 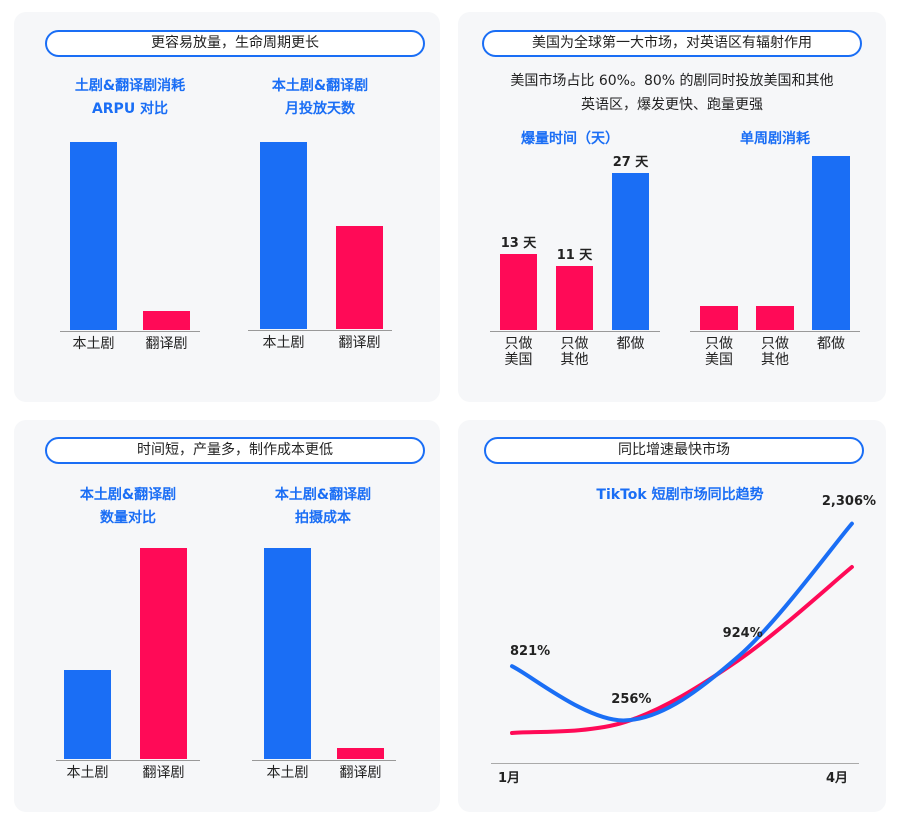 I want to click on header-growth: 同比增速最快市场, so click(x=674, y=450).